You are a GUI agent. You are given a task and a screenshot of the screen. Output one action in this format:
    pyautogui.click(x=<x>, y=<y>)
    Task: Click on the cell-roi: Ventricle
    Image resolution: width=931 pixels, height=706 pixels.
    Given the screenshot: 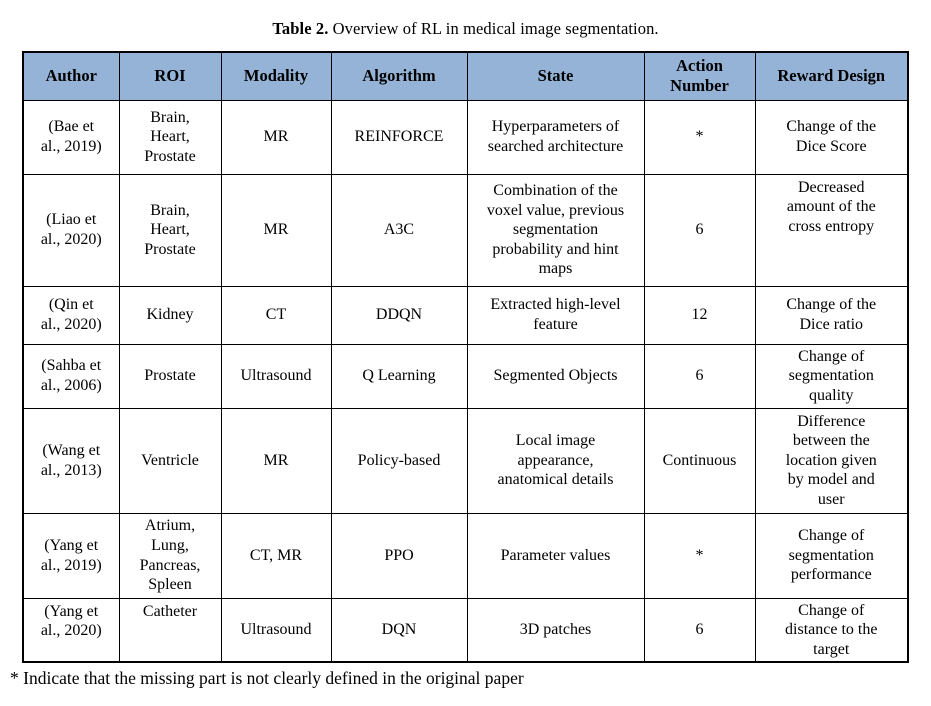 What is the action you would take?
    pyautogui.click(x=170, y=460)
    